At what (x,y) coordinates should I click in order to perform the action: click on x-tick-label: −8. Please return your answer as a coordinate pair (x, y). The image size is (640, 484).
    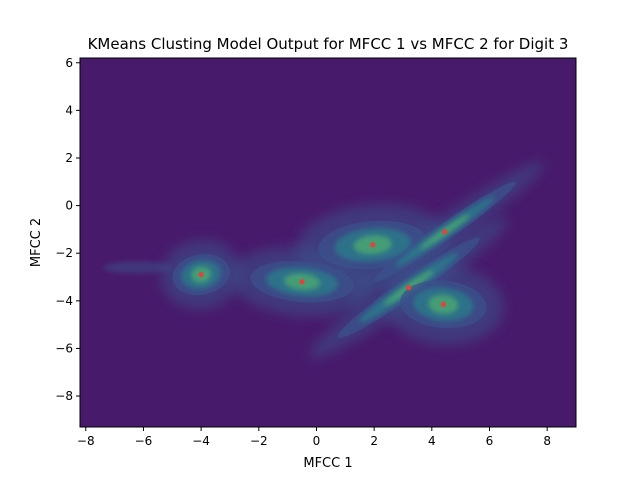
    Looking at the image, I should click on (86, 441).